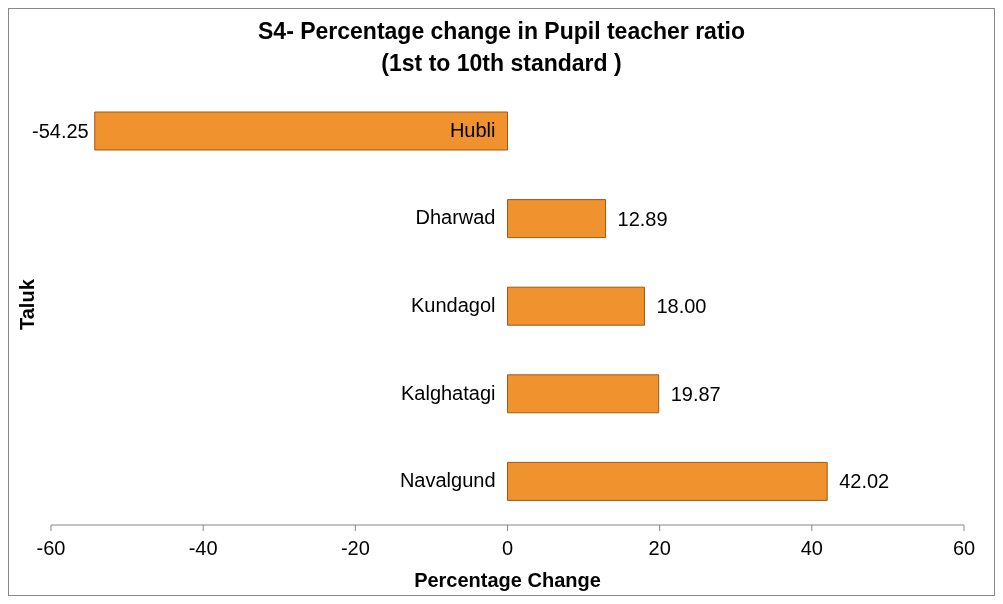 This screenshot has width=1003, height=604. Describe the element at coordinates (681, 306) in the screenshot. I see `data-label: 18.00` at that location.